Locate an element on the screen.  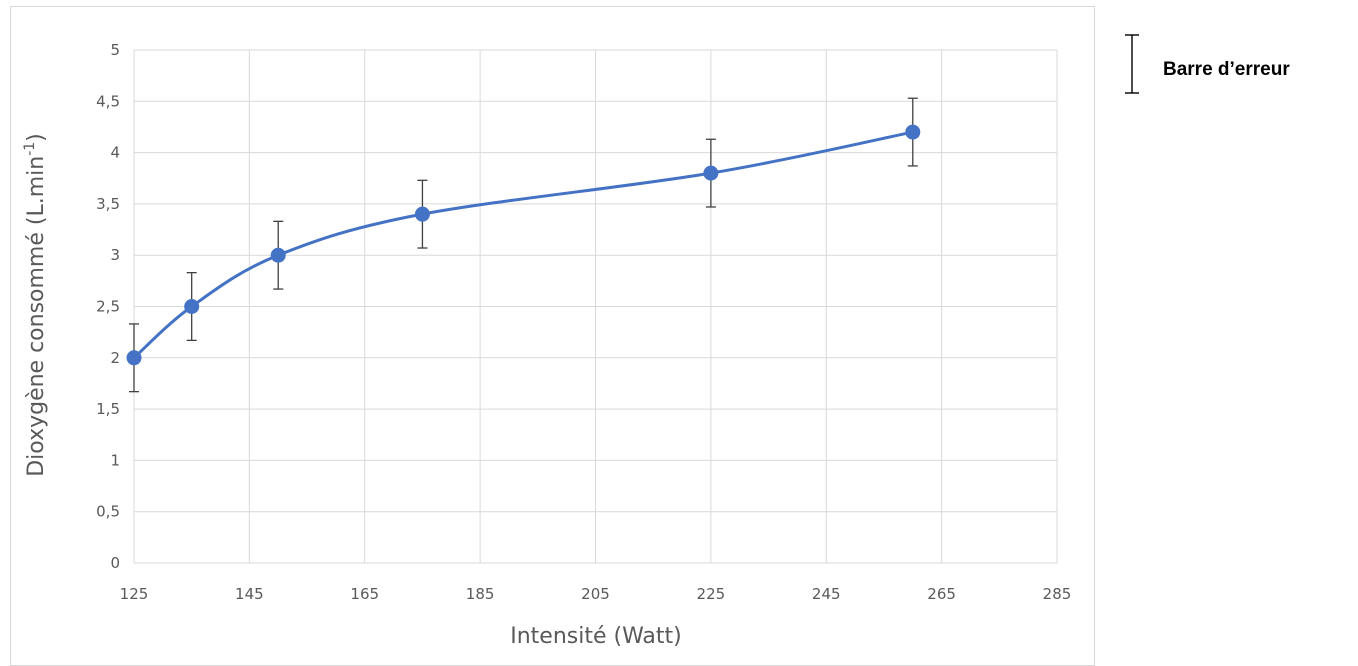
y-tick-label: 4 is located at coordinates (115, 153).